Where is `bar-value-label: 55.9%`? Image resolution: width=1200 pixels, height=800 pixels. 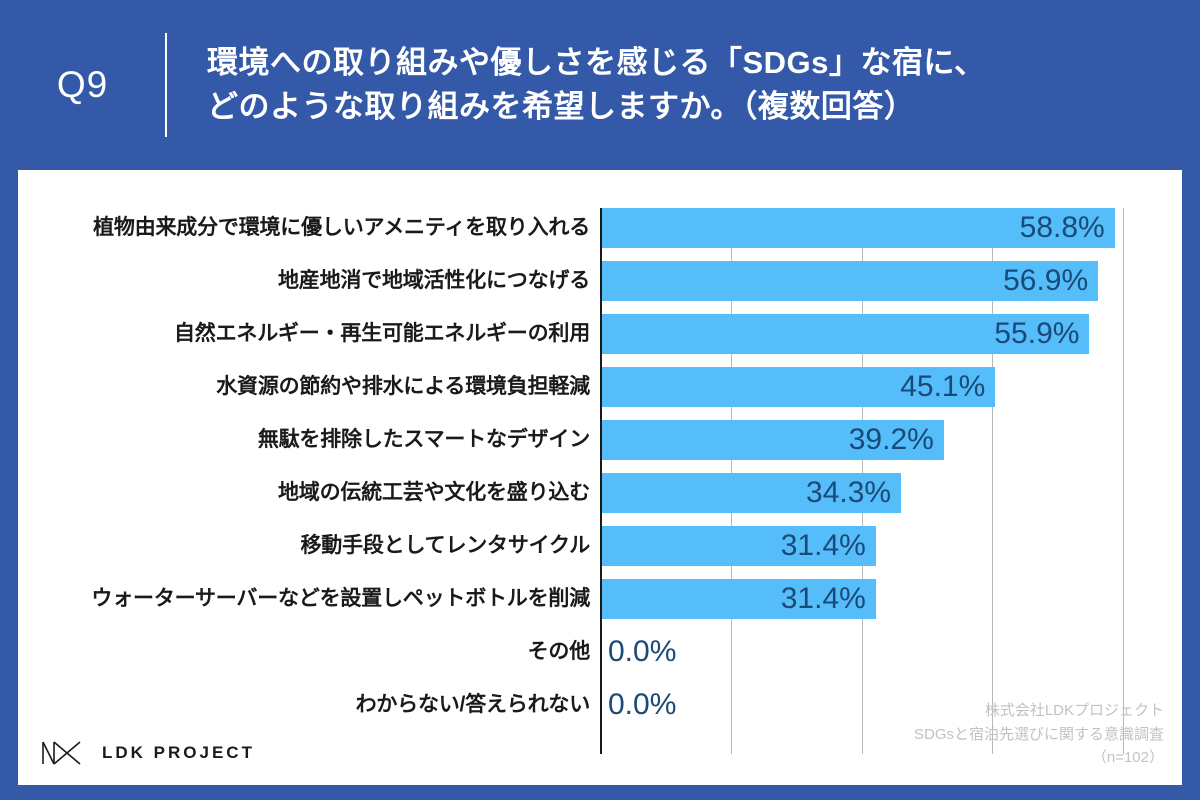
bar-value-label: 55.9% is located at coordinates (1037, 333).